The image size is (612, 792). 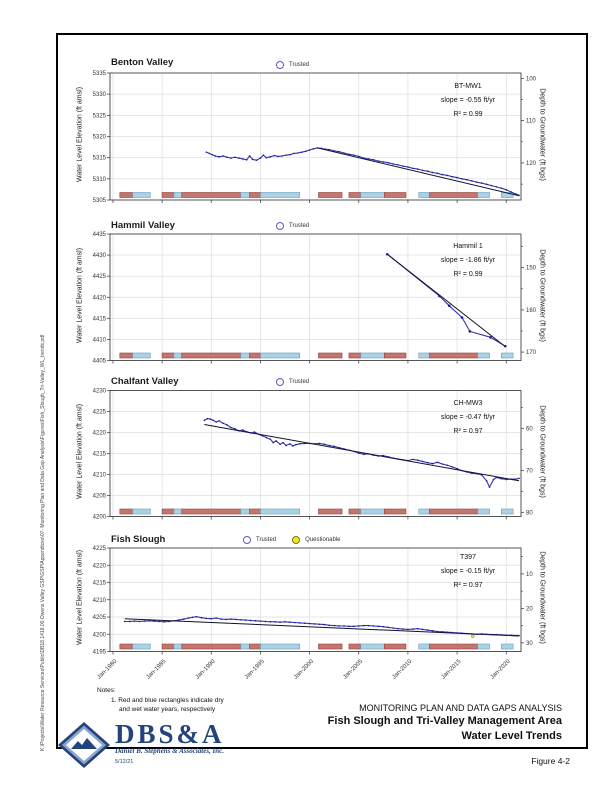 I want to click on svg-text: 5310, so click(x=100, y=180).